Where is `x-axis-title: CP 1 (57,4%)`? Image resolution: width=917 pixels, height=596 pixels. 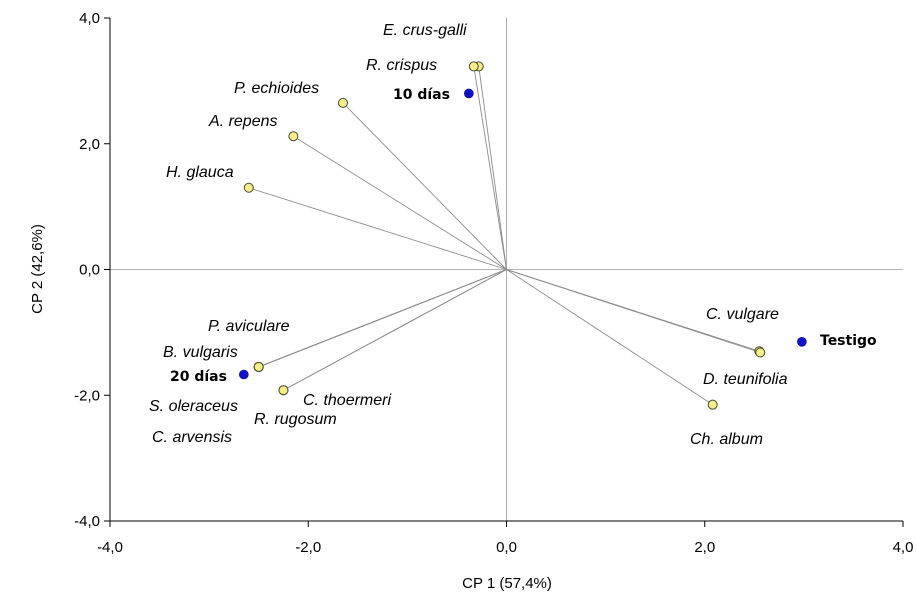 x-axis-title: CP 1 (57,4%) is located at coordinates (507, 583).